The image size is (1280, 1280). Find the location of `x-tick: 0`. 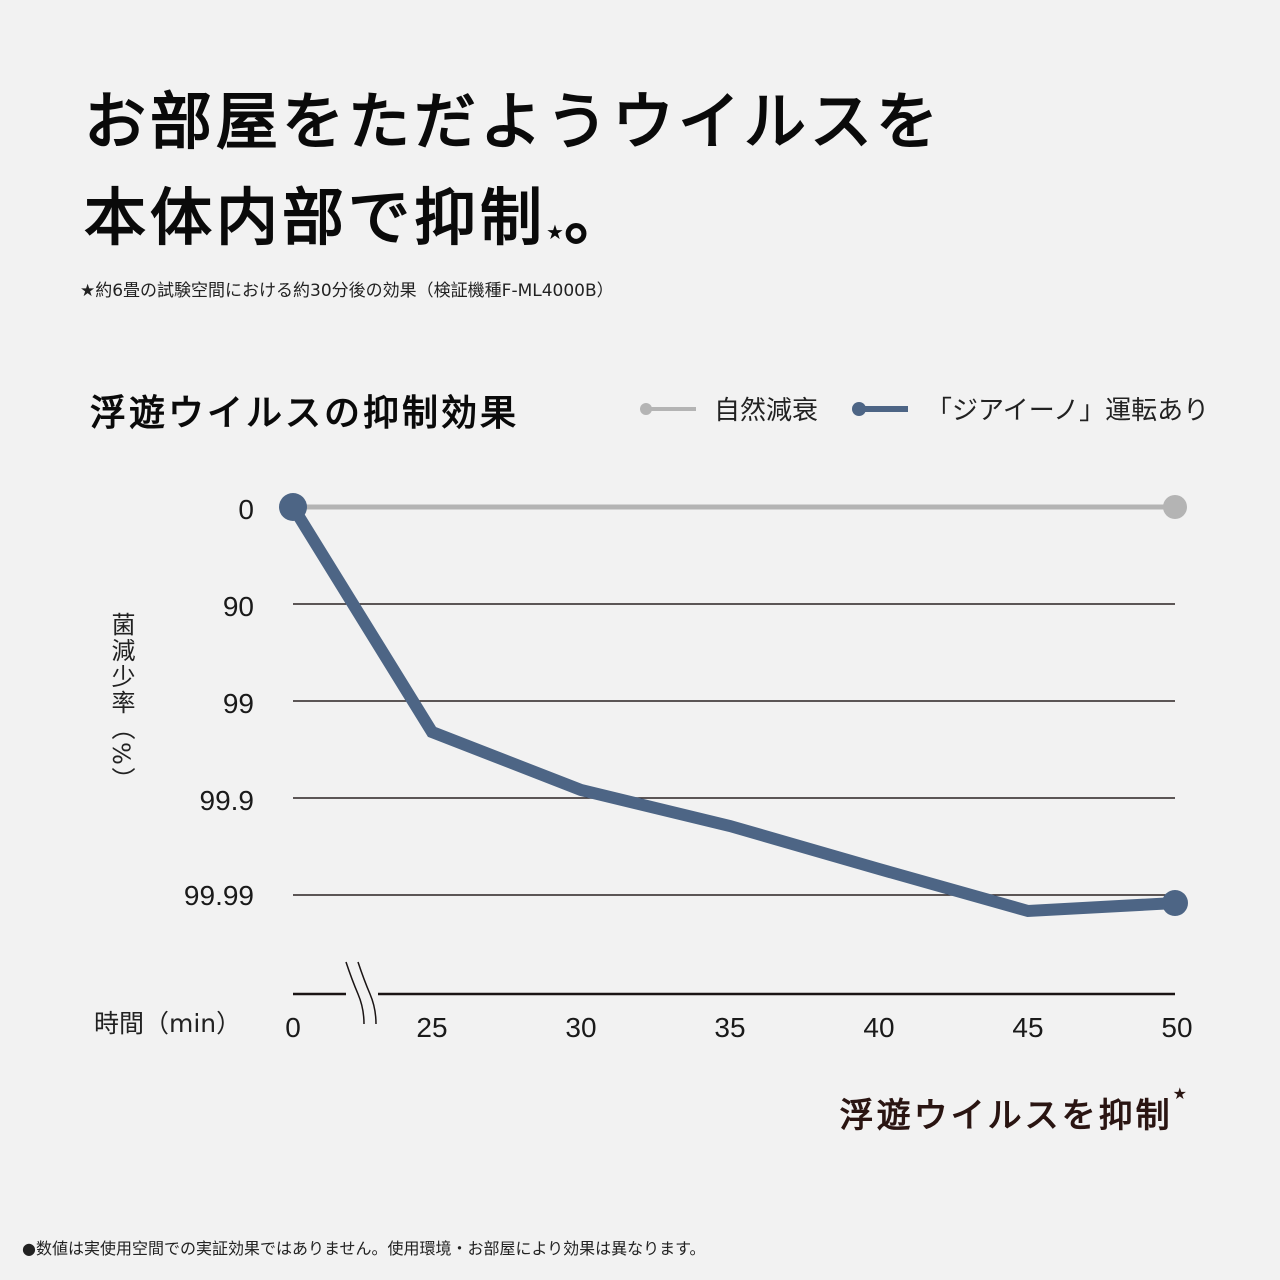

x-tick: 0 is located at coordinates (293, 1027).